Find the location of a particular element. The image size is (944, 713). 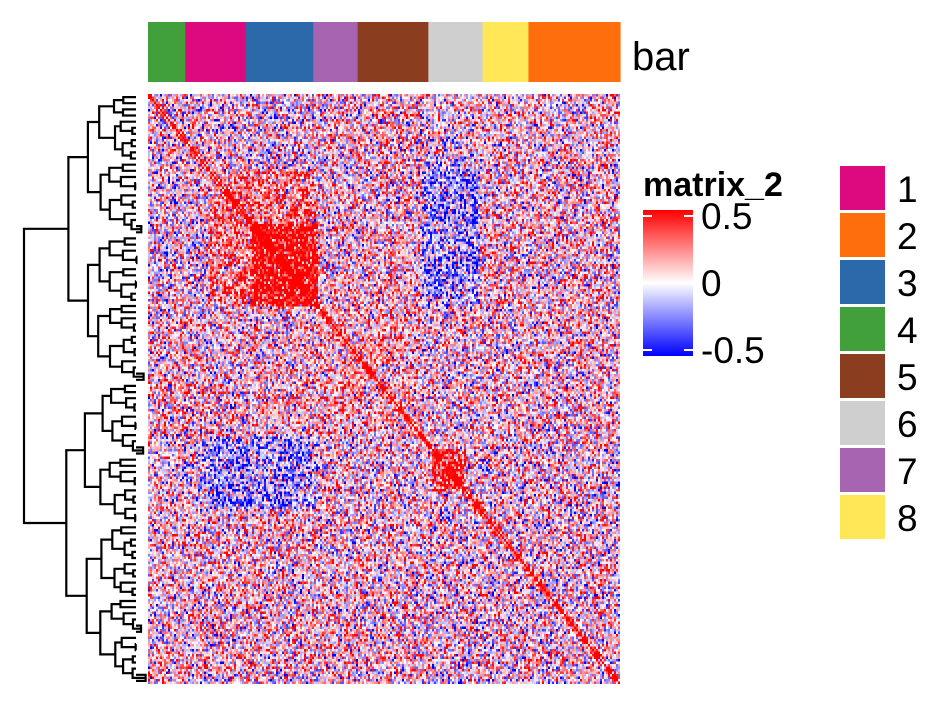

legend-label-2: 2 is located at coordinates (907, 236).